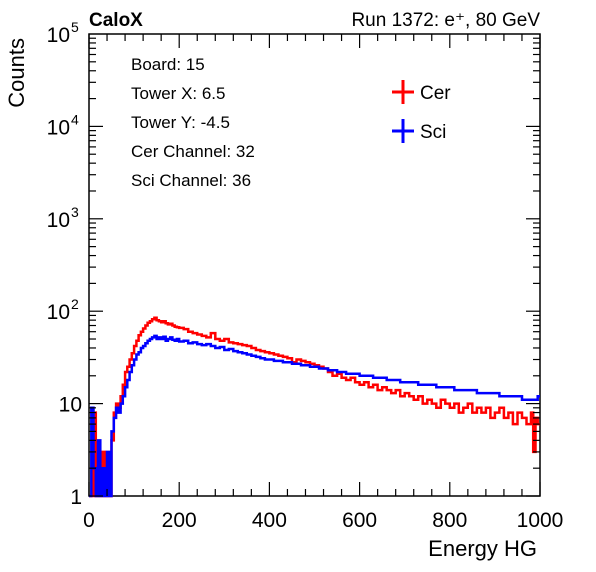 Image resolution: width=596 pixels, height=572 pixels. Describe the element at coordinates (75, 212) in the screenshot. I see `y-tick-label-exponent: 3` at that location.